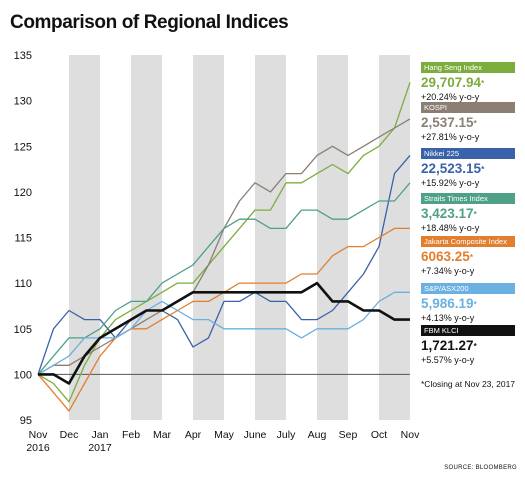 Image resolution: width=525 pixels, height=480 pixels. What do you see at coordinates (255, 435) in the screenshot?
I see `x-tick-label: June` at bounding box center [255, 435].